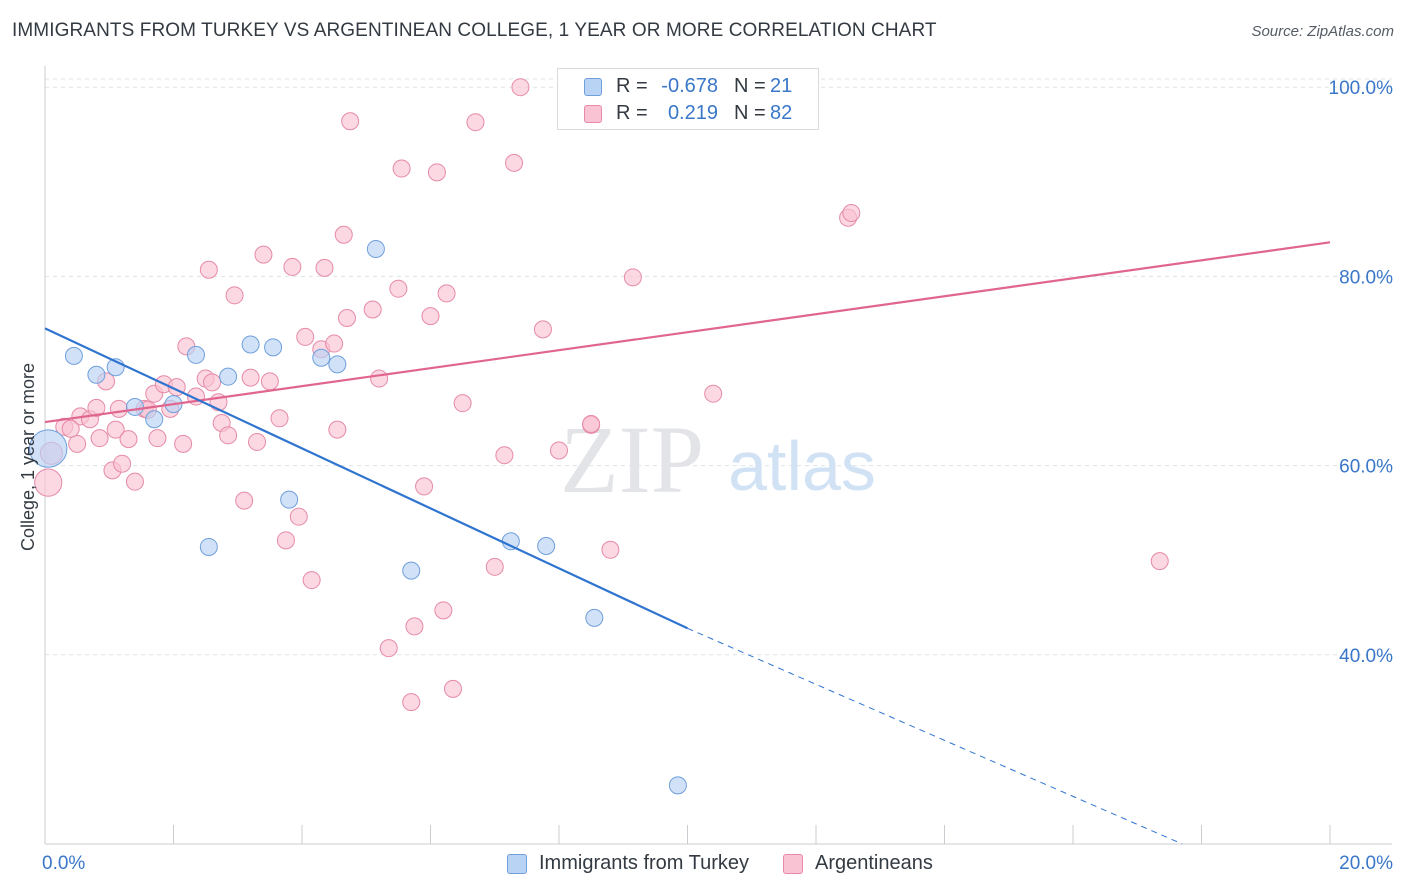  Describe the element at coordinates (1322, 31) in the screenshot. I see `source-label: Source: ZipAtlas.com` at that location.